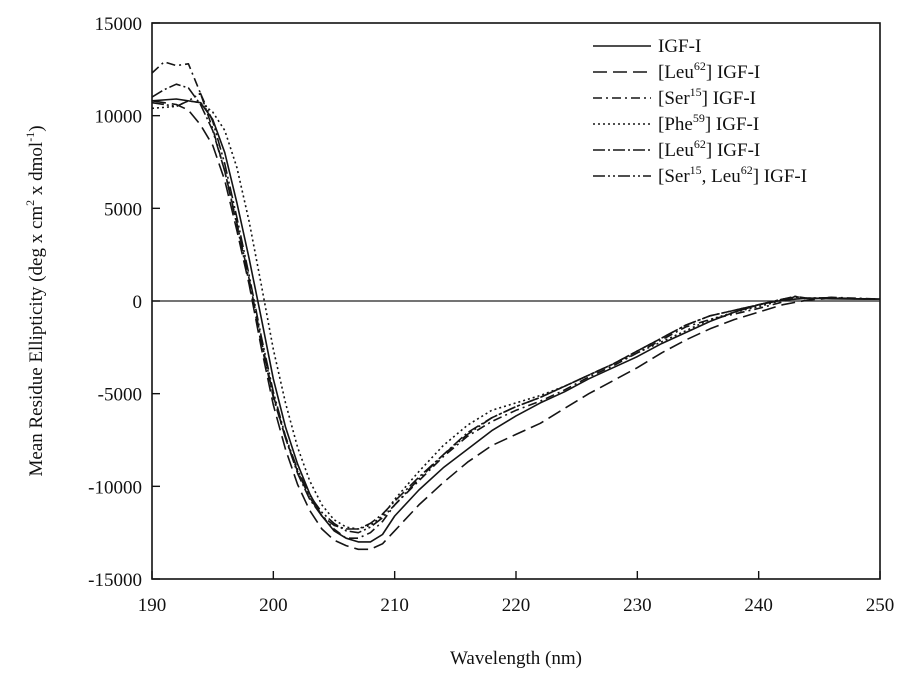 Image resolution: width=904 pixels, height=674 pixels. What do you see at coordinates (880, 605) in the screenshot?
I see `x-tick-label: 250` at bounding box center [880, 605].